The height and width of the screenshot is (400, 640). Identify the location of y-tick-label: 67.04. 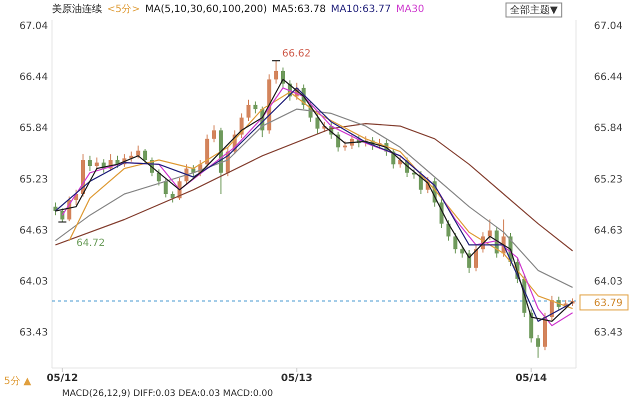
(33, 26).